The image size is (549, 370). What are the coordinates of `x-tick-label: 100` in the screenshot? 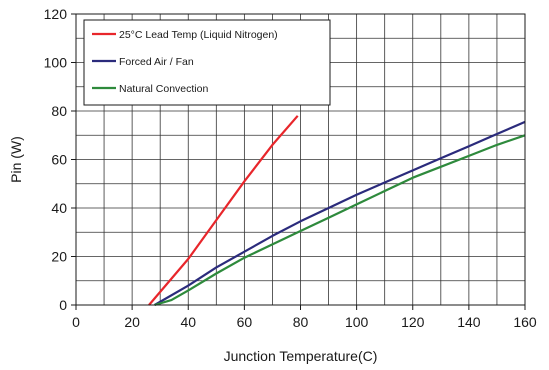 It's located at (357, 322).